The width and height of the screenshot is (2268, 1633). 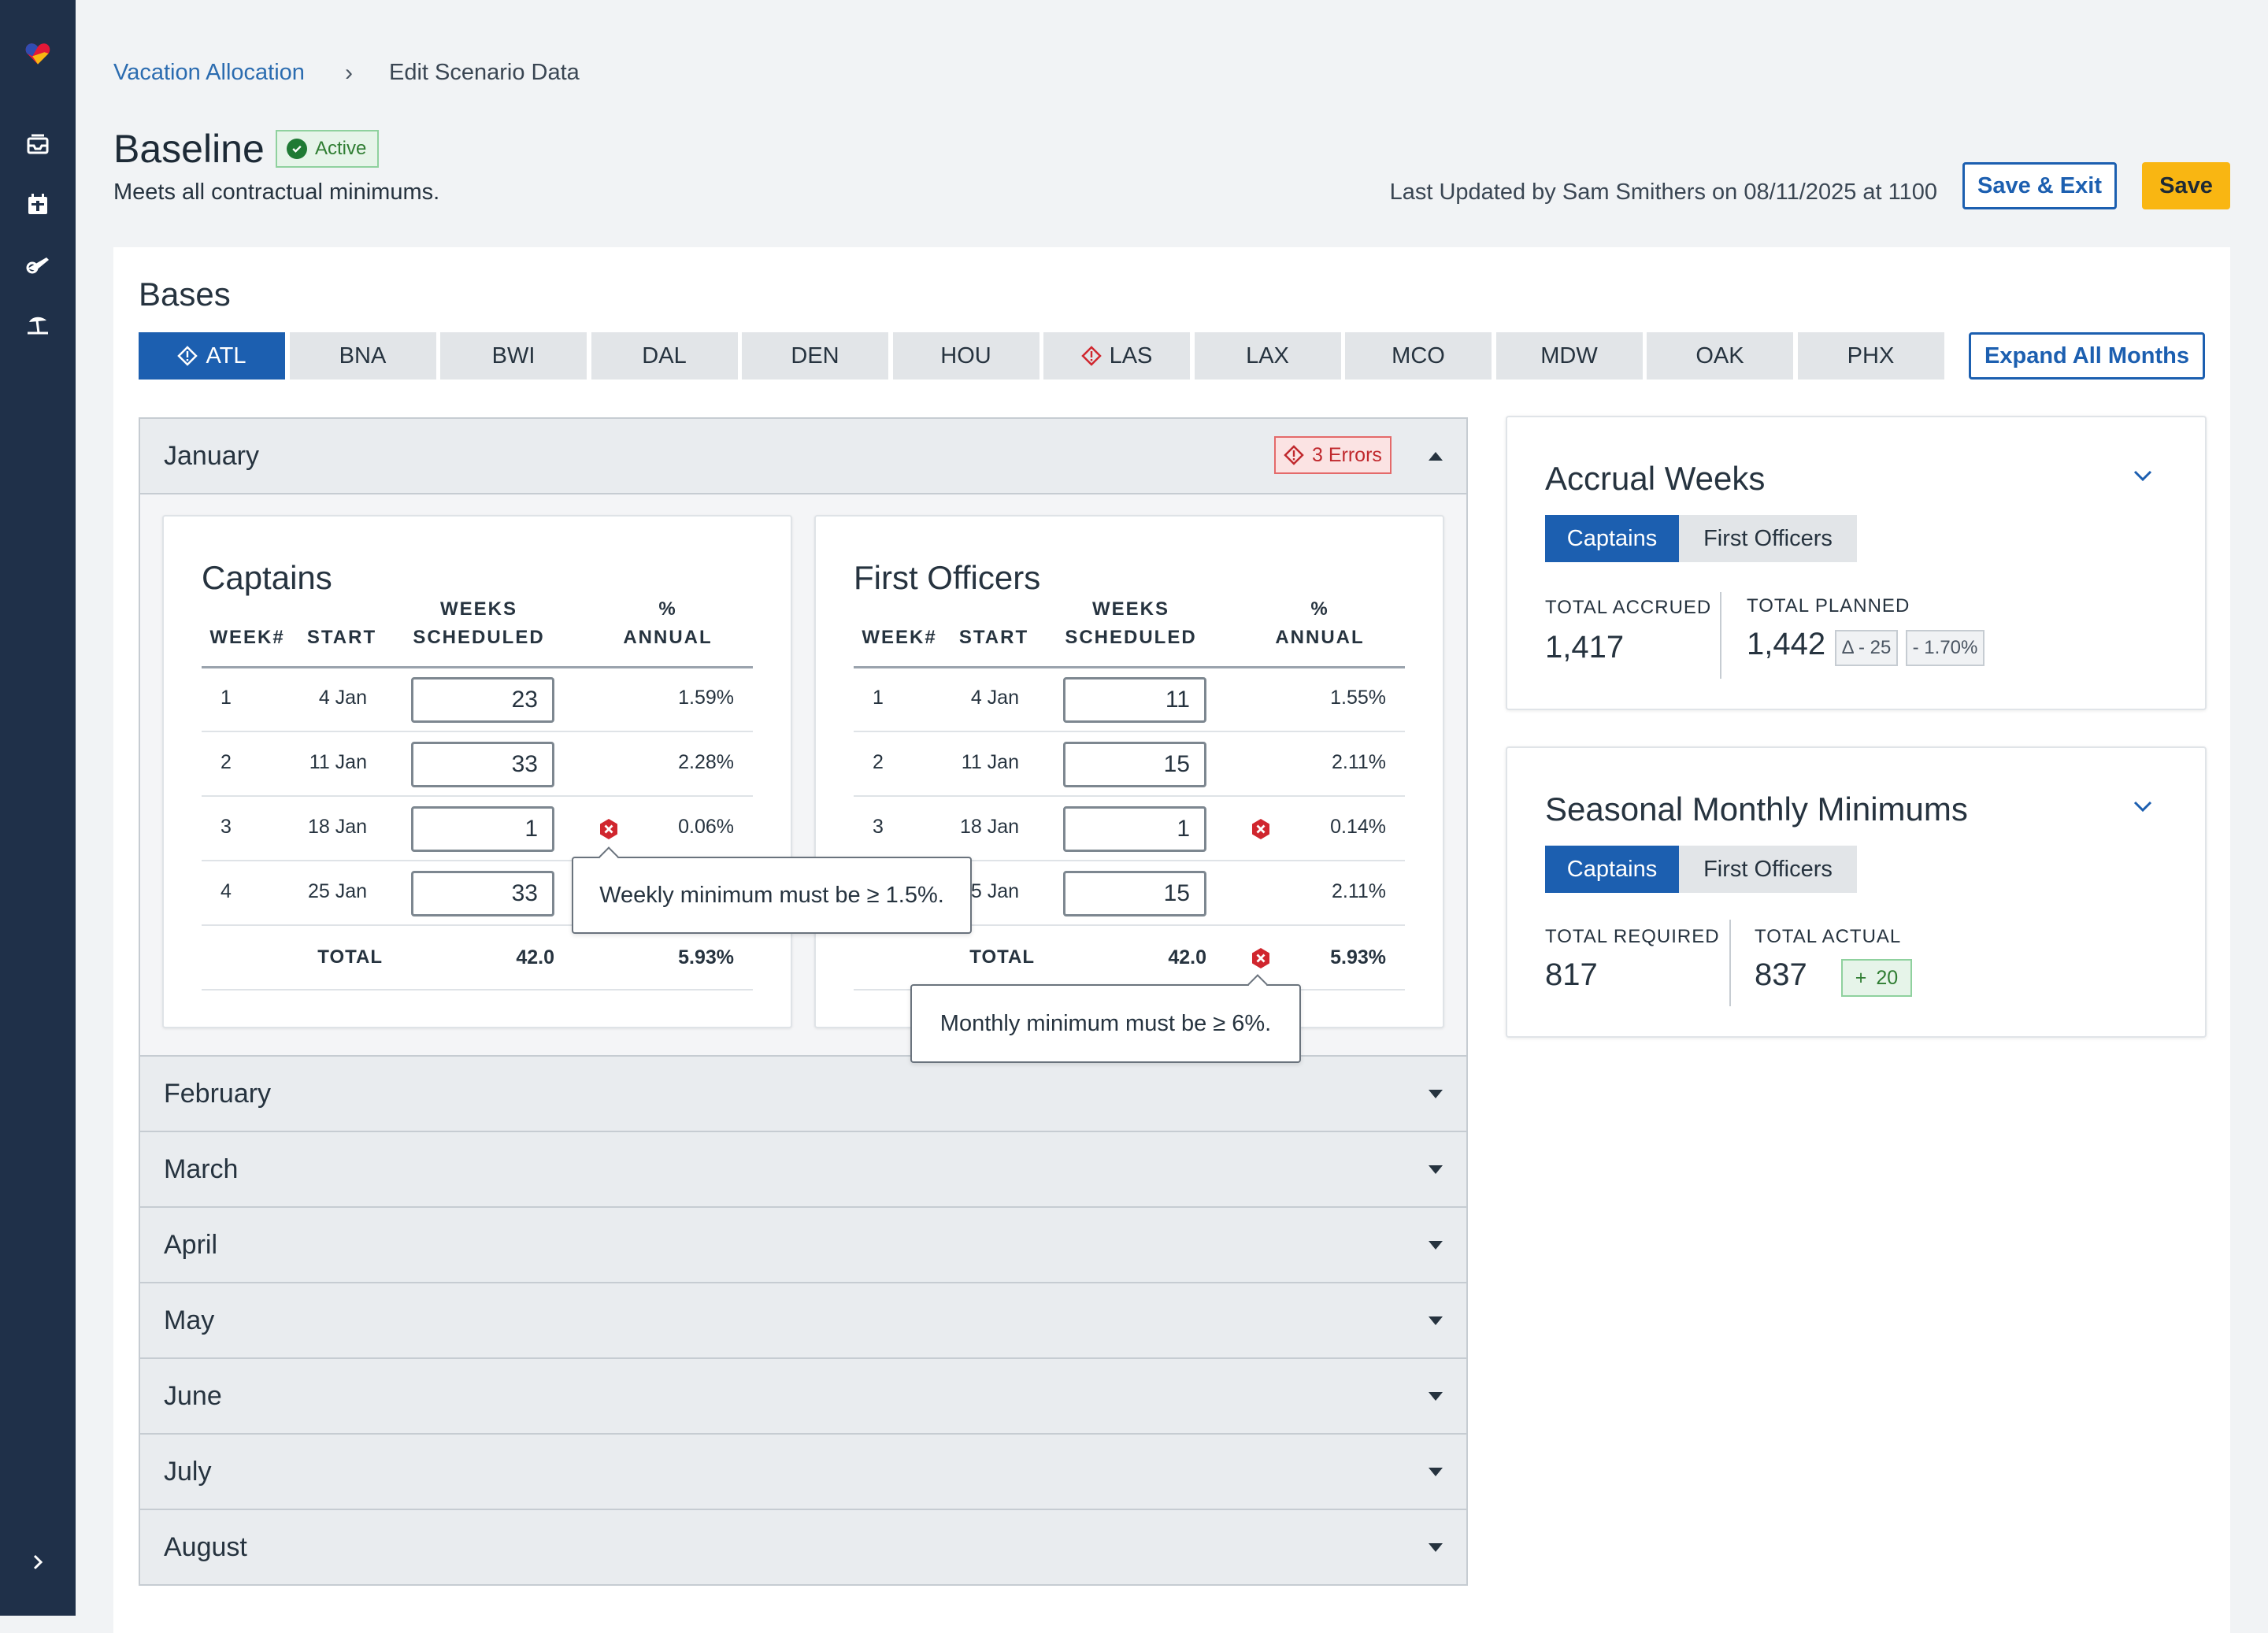 I want to click on base-tab-lax: LAX, so click(x=1267, y=356).